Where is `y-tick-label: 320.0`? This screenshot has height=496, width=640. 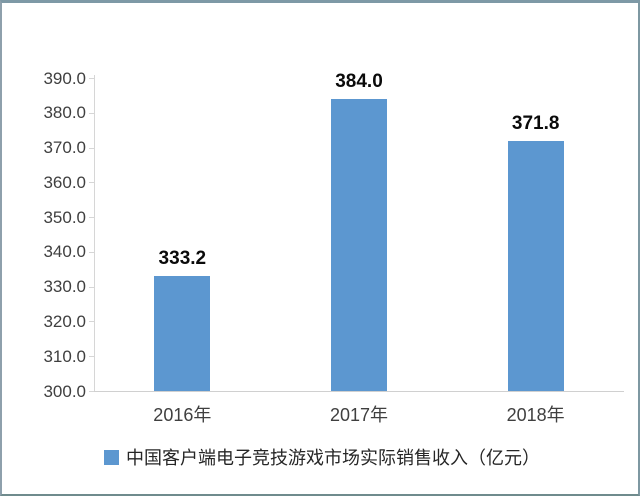
y-tick-label: 320.0 is located at coordinates (64, 321).